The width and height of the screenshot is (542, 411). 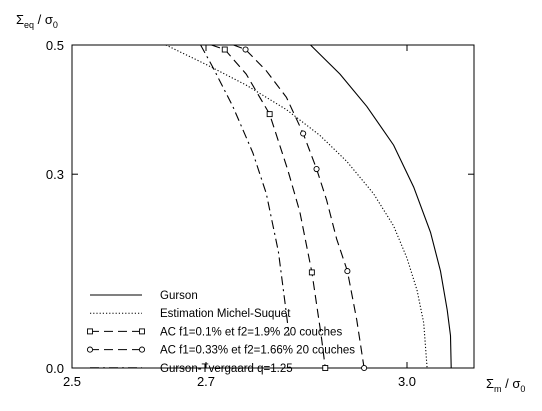 I want to click on x-axis-label: Σm / σ0, so click(x=505, y=385).